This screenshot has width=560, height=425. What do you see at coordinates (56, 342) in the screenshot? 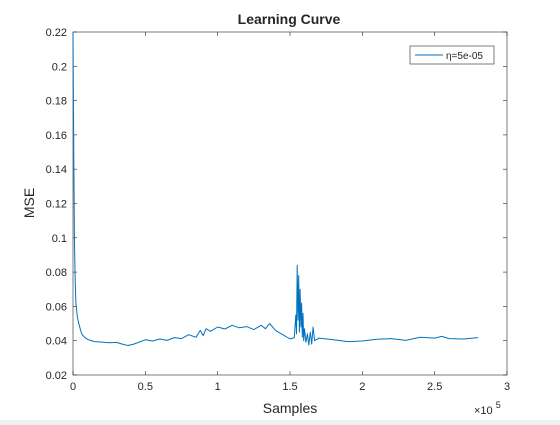
I see `y-tick-label: 0.04` at bounding box center [56, 342].